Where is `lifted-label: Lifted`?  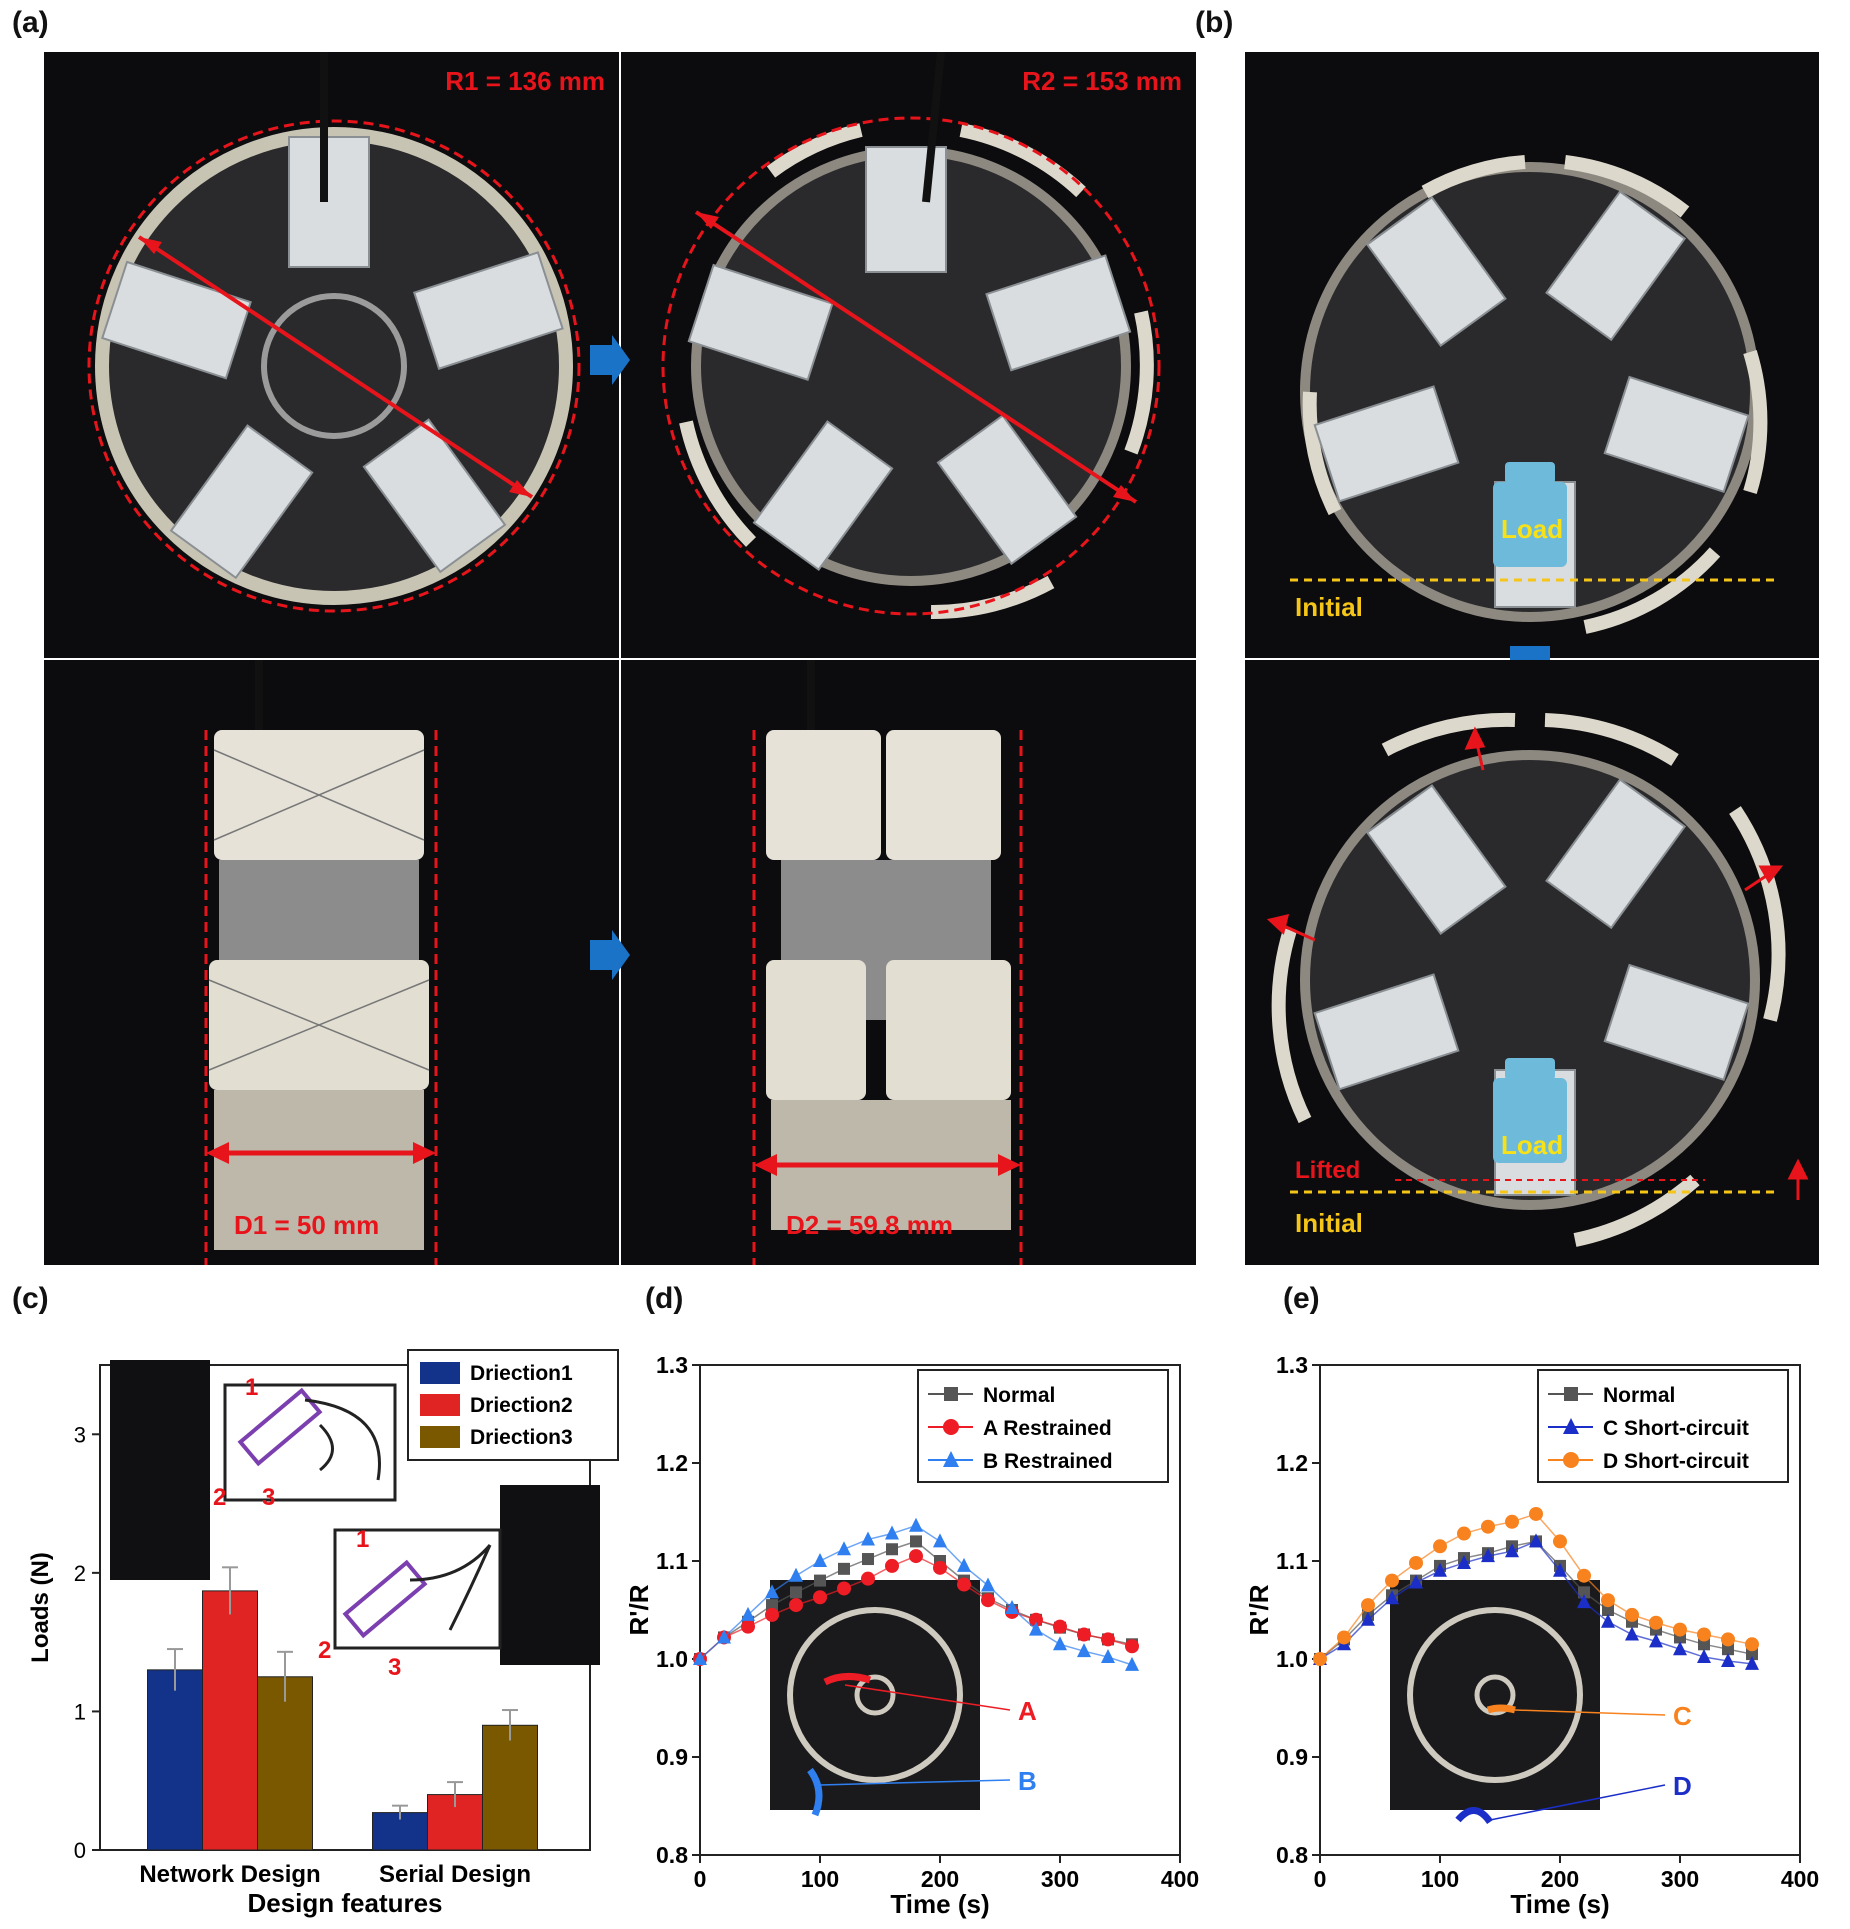 lifted-label: Lifted is located at coordinates (1328, 1170).